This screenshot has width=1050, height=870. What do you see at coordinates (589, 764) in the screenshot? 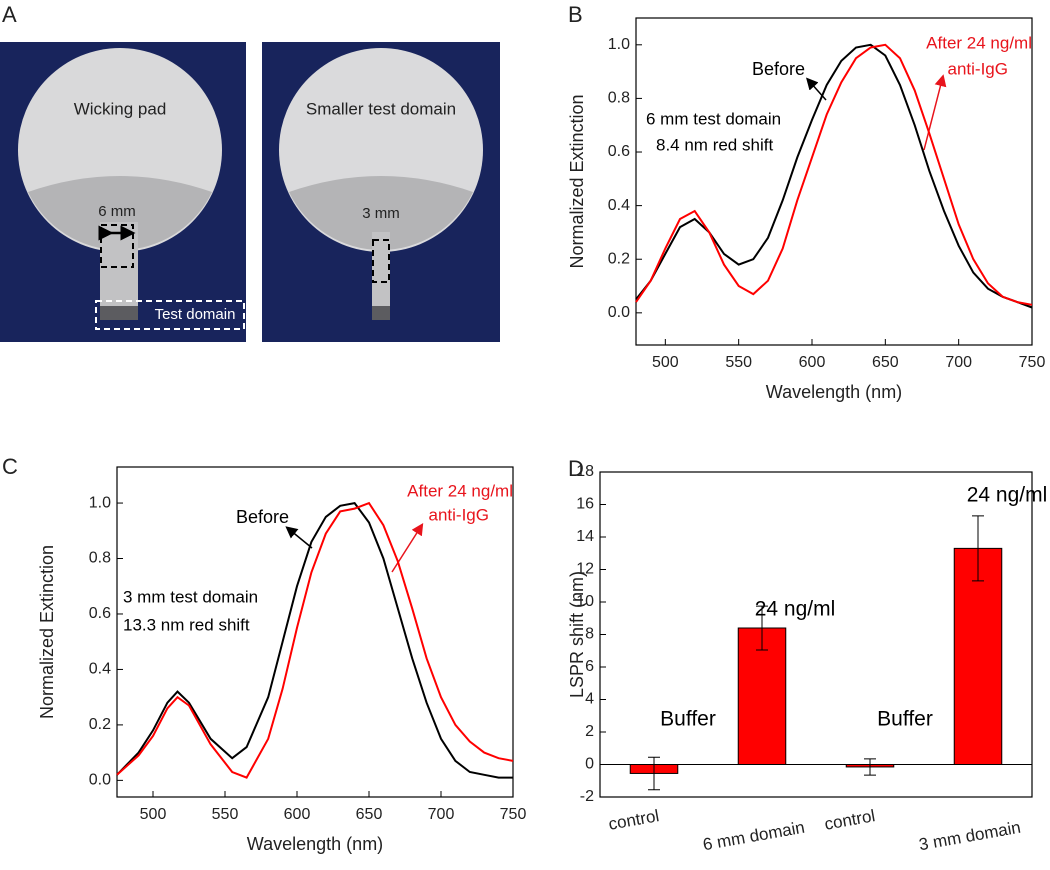
I see `y-tick-label: 0` at bounding box center [589, 764].